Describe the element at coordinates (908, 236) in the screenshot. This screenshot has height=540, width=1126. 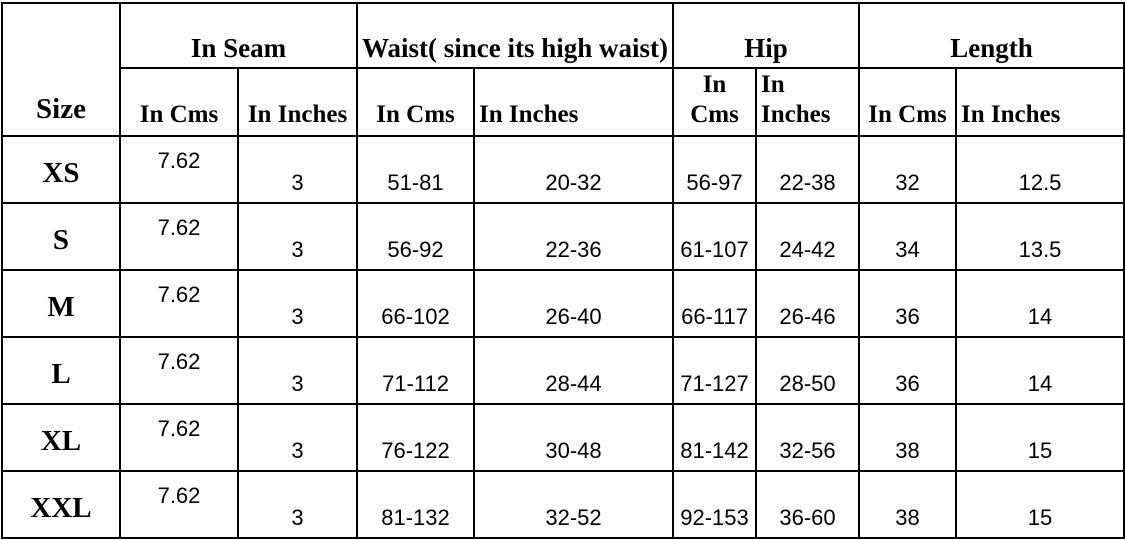
I see `cell-length-cms: 34` at that location.